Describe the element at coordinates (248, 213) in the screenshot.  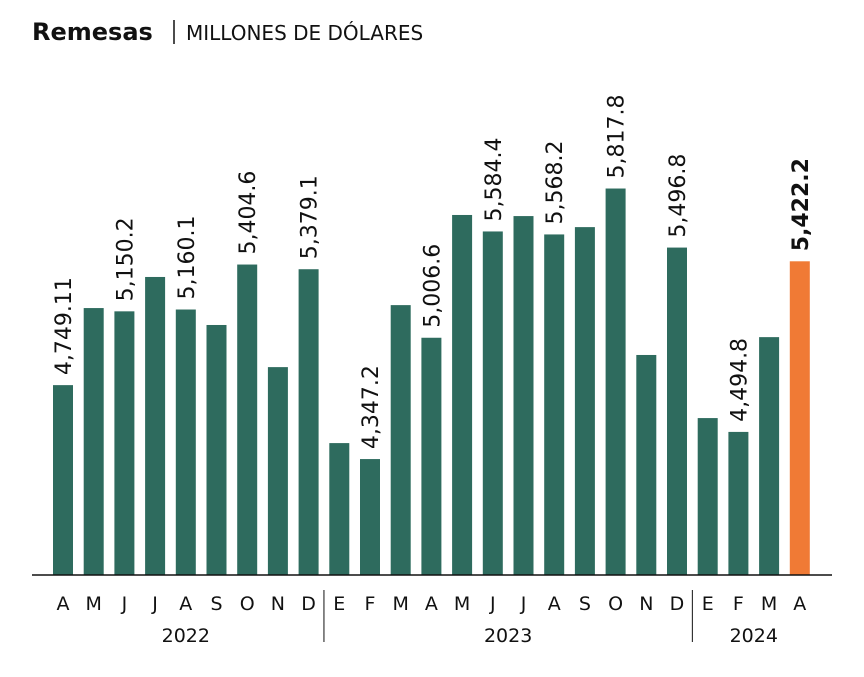
I see `value-label: 5,404.6` at that location.